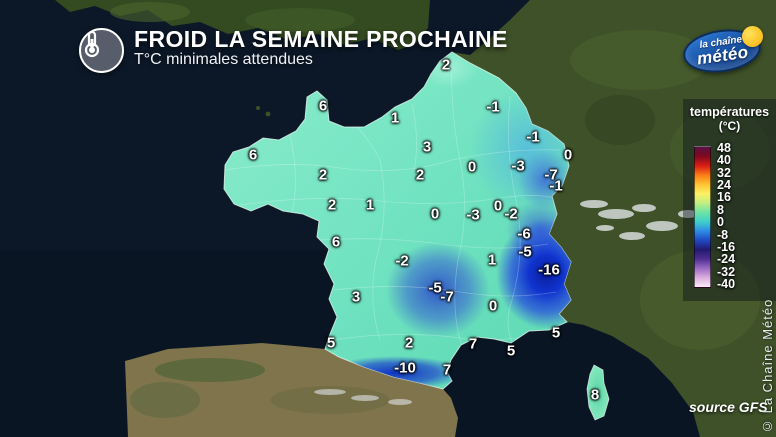 This screenshot has width=776, height=437. What do you see at coordinates (752, 36) in the screenshot?
I see `sun-icon` at bounding box center [752, 36].